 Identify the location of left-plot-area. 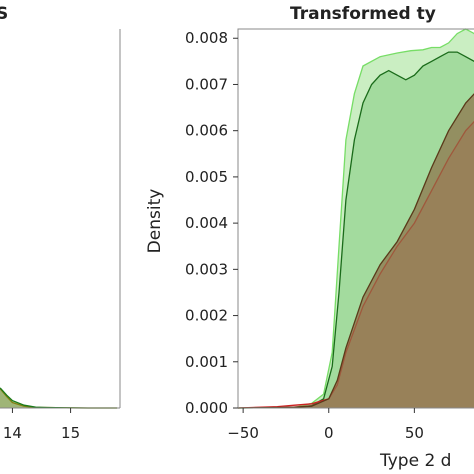
(59, 398).